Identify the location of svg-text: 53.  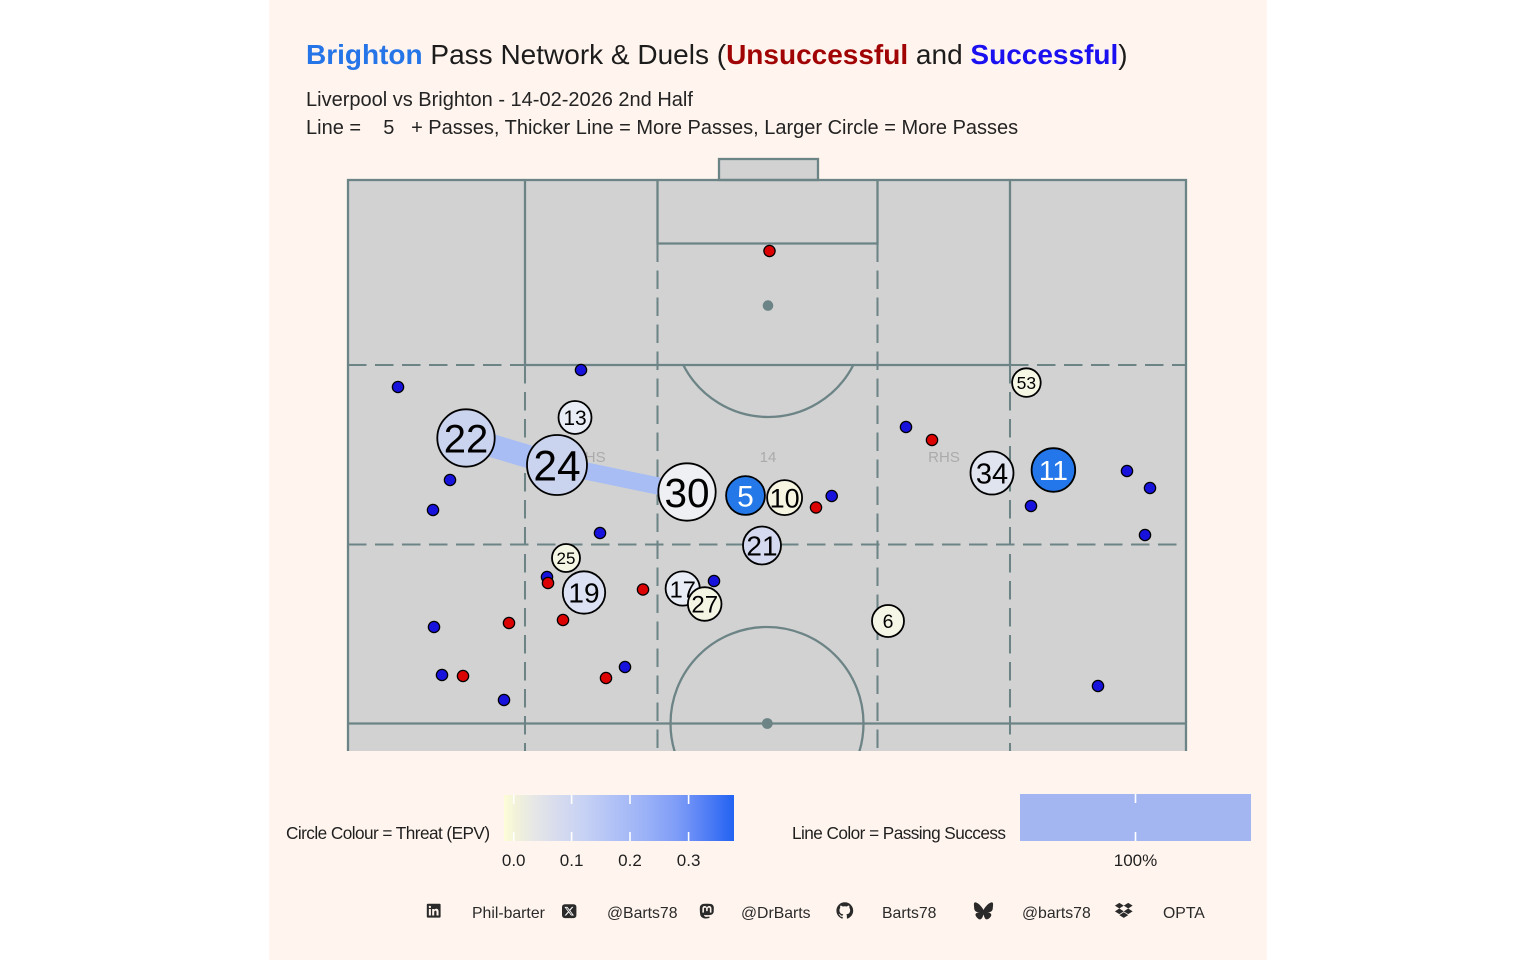
(1026, 383).